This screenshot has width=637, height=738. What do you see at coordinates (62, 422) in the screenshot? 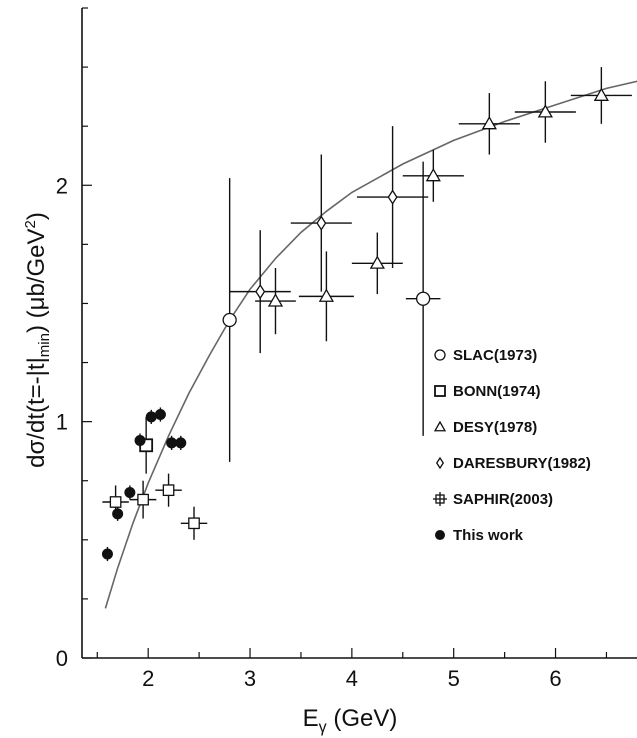
I see `y-tick-label-1: 1` at bounding box center [62, 422].